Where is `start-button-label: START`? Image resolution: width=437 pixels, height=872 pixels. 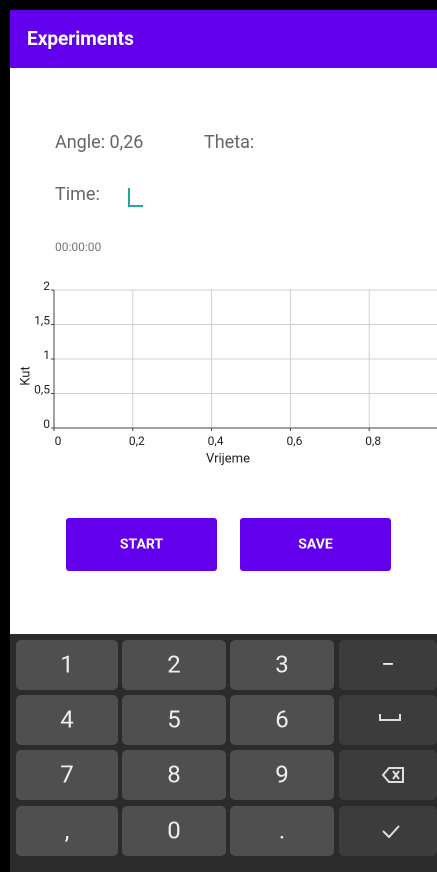 start-button-label: START is located at coordinates (142, 545).